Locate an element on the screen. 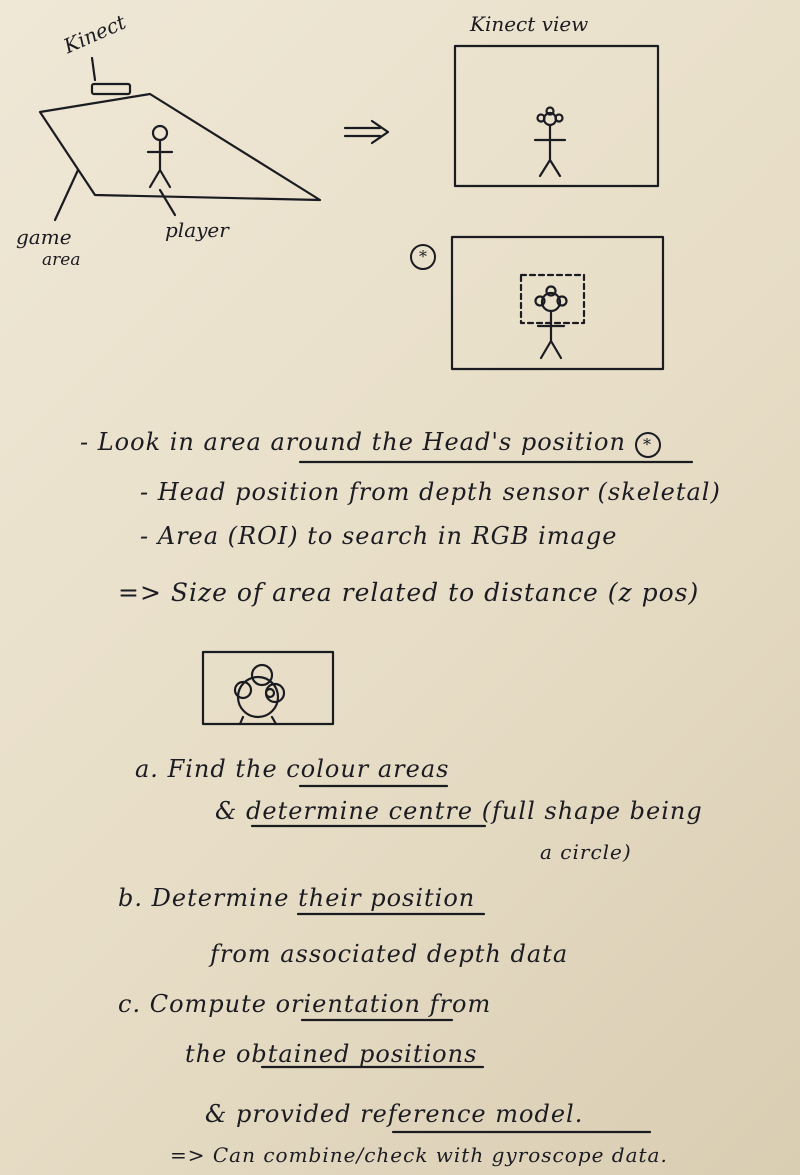 This screenshot has height=1175, width=800. game-area-outline is located at coordinates (180, 147).